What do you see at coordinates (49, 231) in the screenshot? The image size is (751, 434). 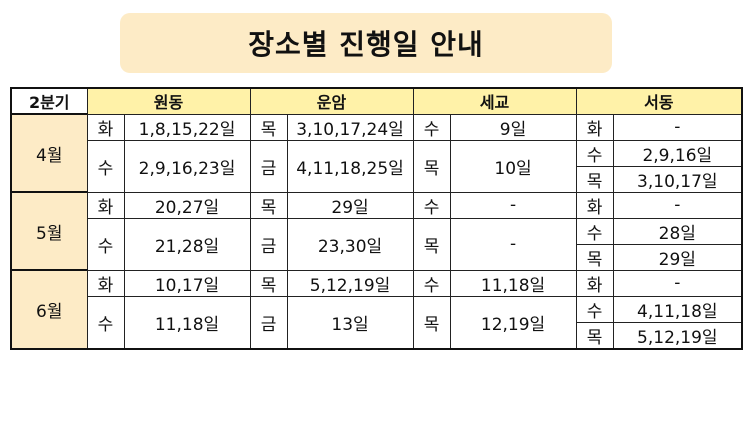 I see `month-label-may: 5월` at bounding box center [49, 231].